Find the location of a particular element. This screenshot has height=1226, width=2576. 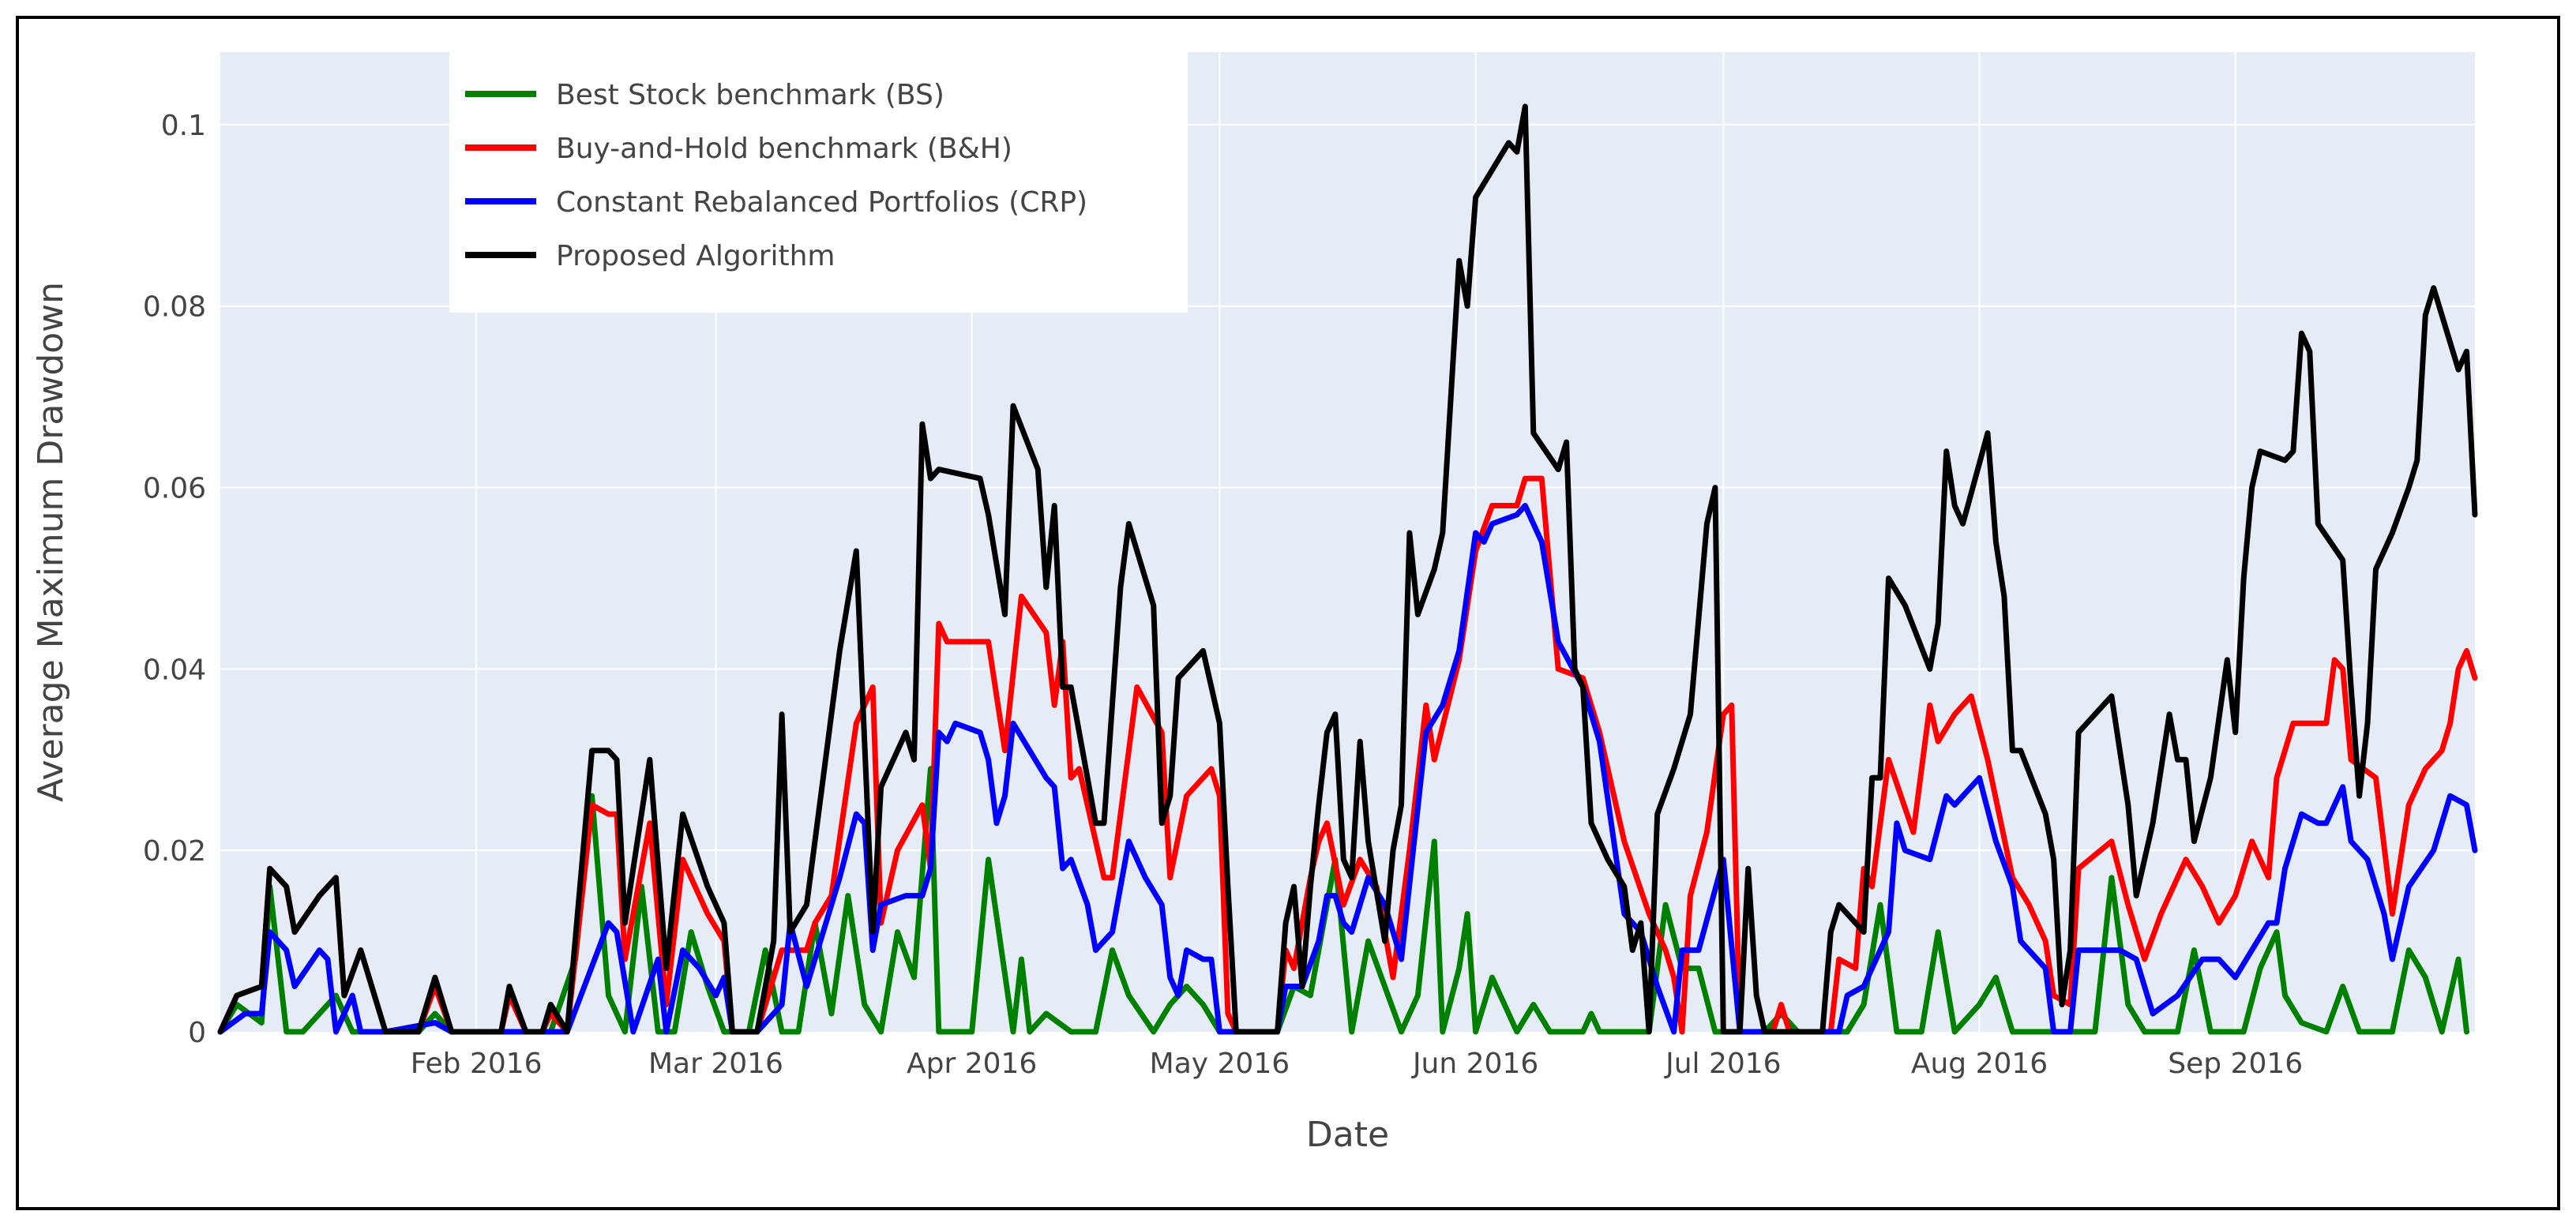

x-tick-label: May 2016 is located at coordinates (1220, 1064).